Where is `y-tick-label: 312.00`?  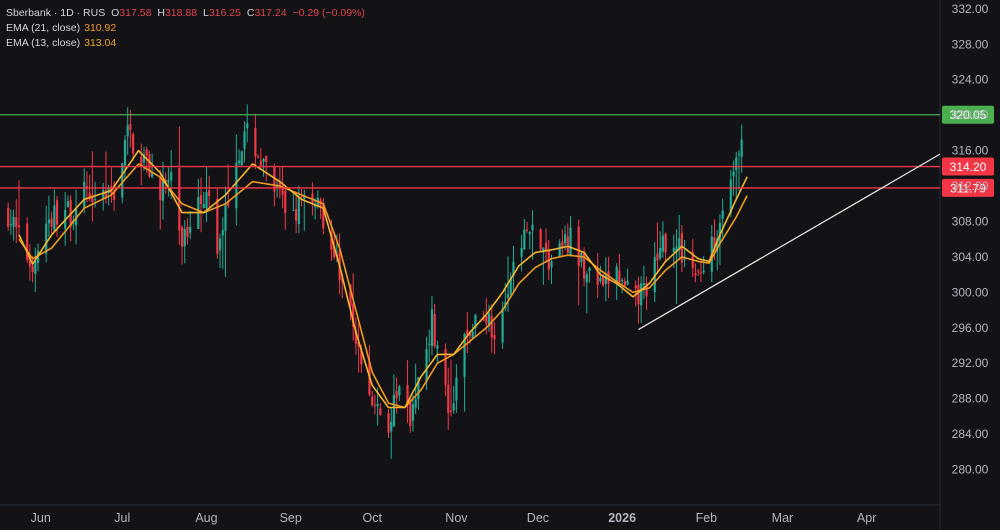 y-tick-label: 312.00 is located at coordinates (970, 186).